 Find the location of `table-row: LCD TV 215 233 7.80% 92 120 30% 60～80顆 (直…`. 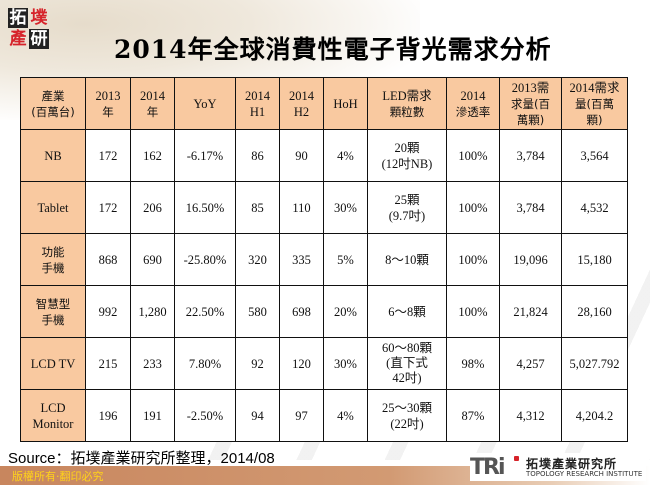

table-row: LCD TV 215 233 7.80% 92 120 30% 60～80顆 (直… is located at coordinates (324, 363).